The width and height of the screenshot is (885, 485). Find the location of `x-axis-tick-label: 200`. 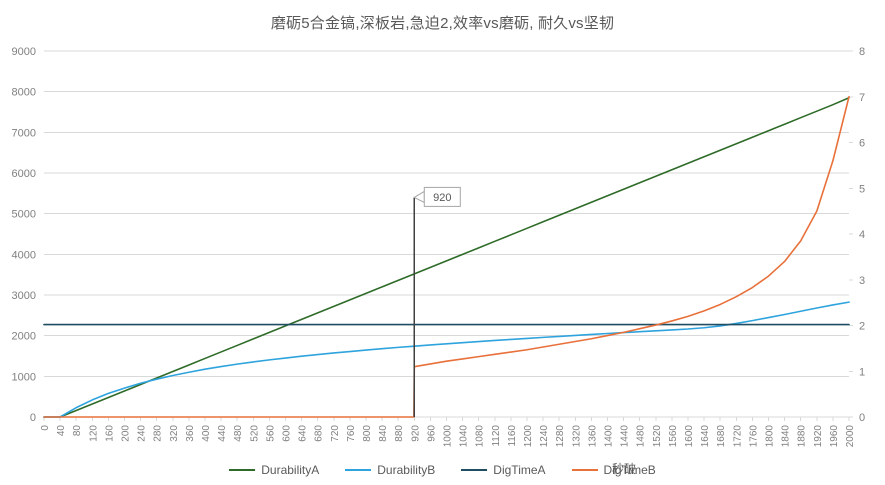

x-axis-tick-label: 200 is located at coordinates (126, 433).